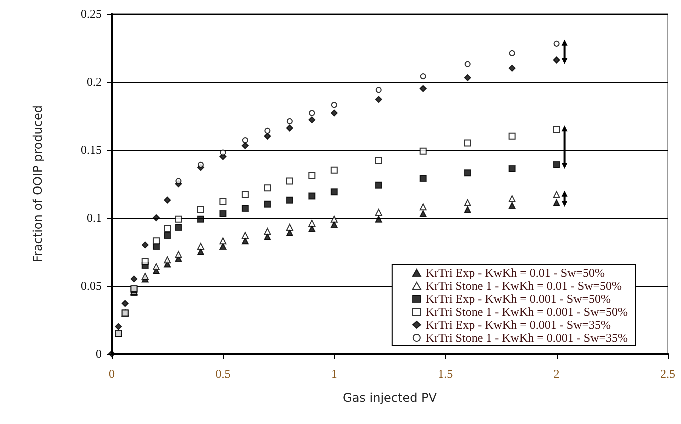 This screenshot has width=681, height=424. I want to click on y-axis-title: Fraction of OOIP produced, so click(38, 184).